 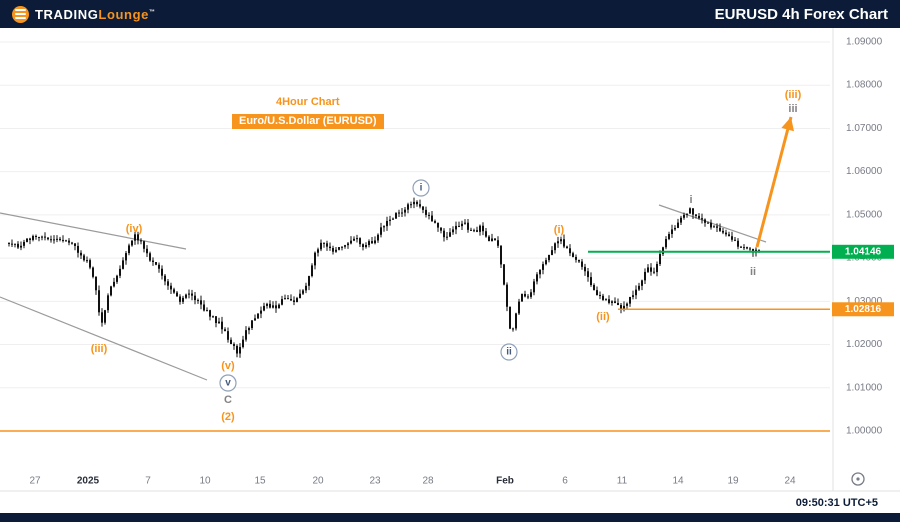 What do you see at coordinates (792, 109) in the screenshot?
I see `svg-text: iii` at bounding box center [792, 109].